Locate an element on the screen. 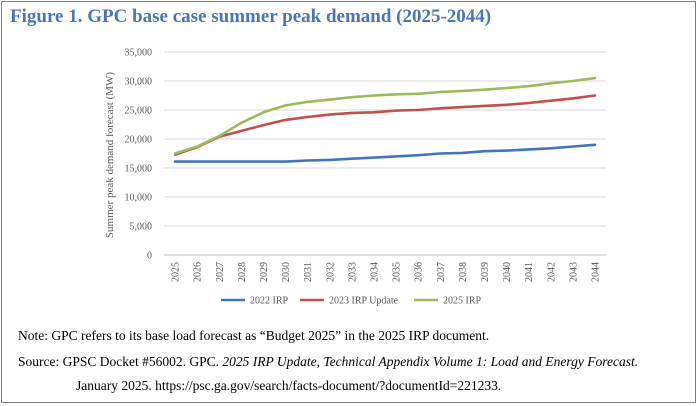 Image resolution: width=700 pixels, height=406 pixels. legend-label-2023-irp-update: 2023 IRP Update is located at coordinates (364, 301).